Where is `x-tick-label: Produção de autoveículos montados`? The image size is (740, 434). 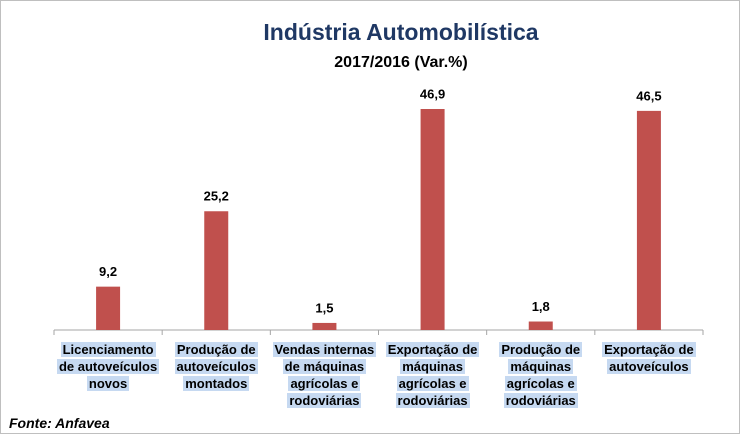 x-tick-label: Produção de autoveículos montados is located at coordinates (216, 366).